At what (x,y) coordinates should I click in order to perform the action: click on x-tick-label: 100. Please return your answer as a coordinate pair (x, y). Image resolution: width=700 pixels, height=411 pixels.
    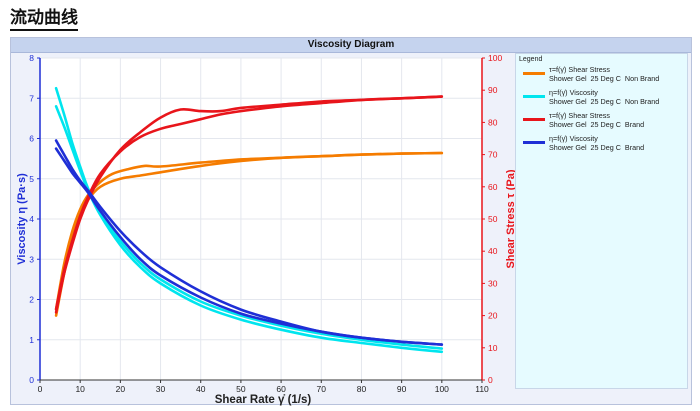
    Looking at the image, I should click on (442, 389).